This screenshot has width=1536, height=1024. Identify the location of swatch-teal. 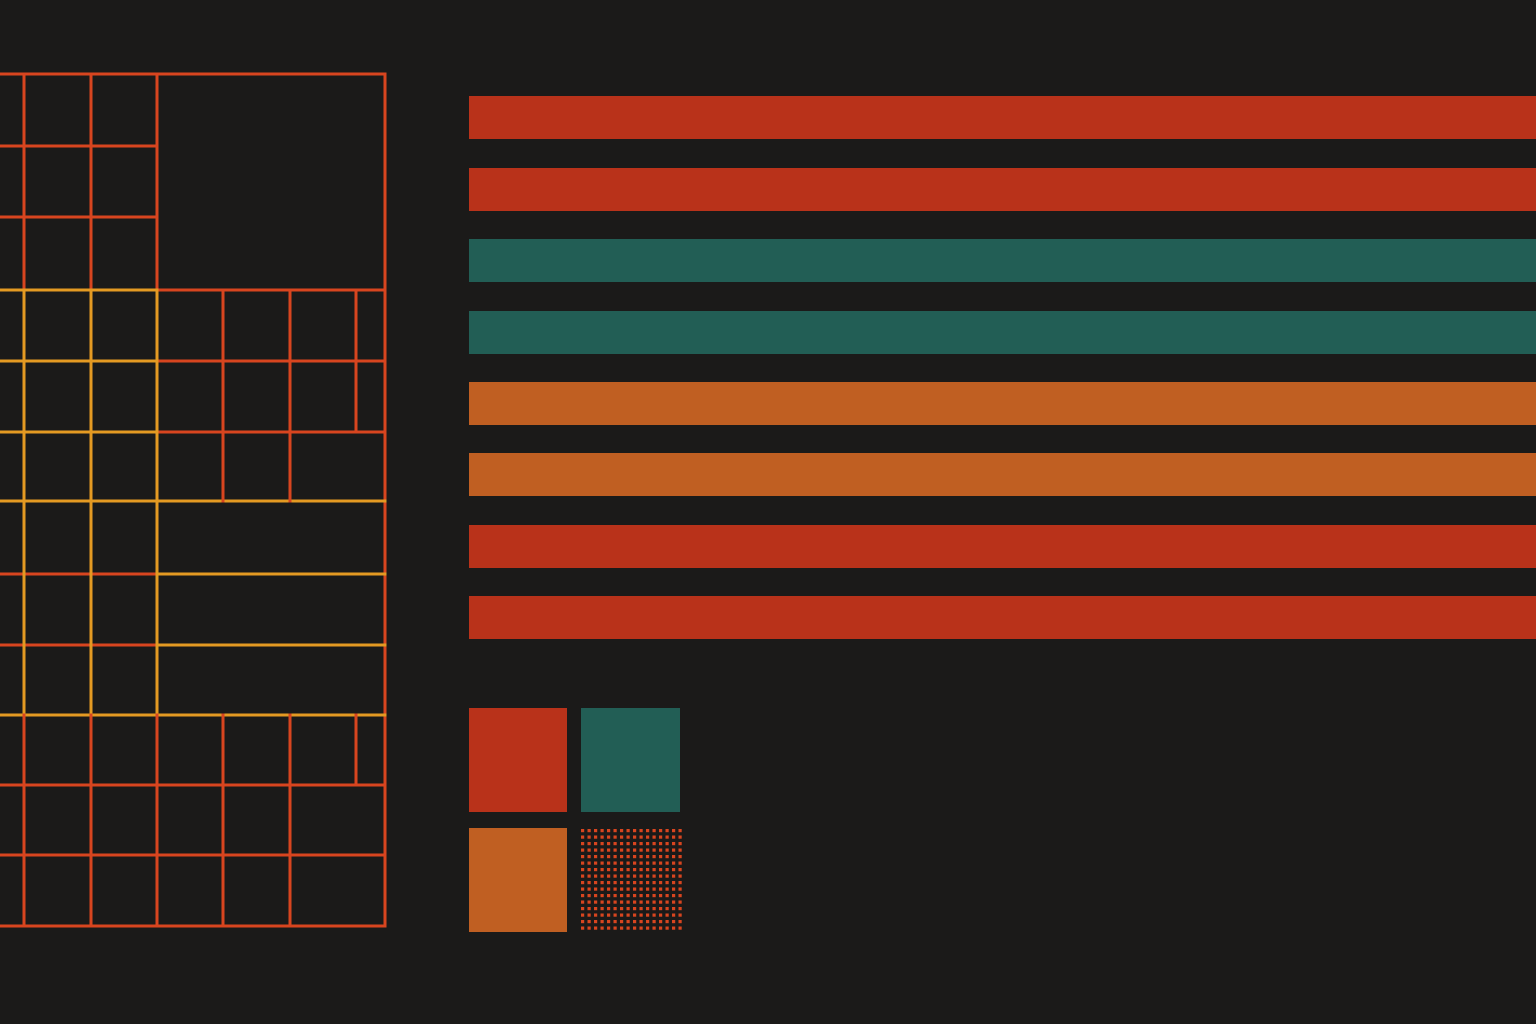
(630, 760).